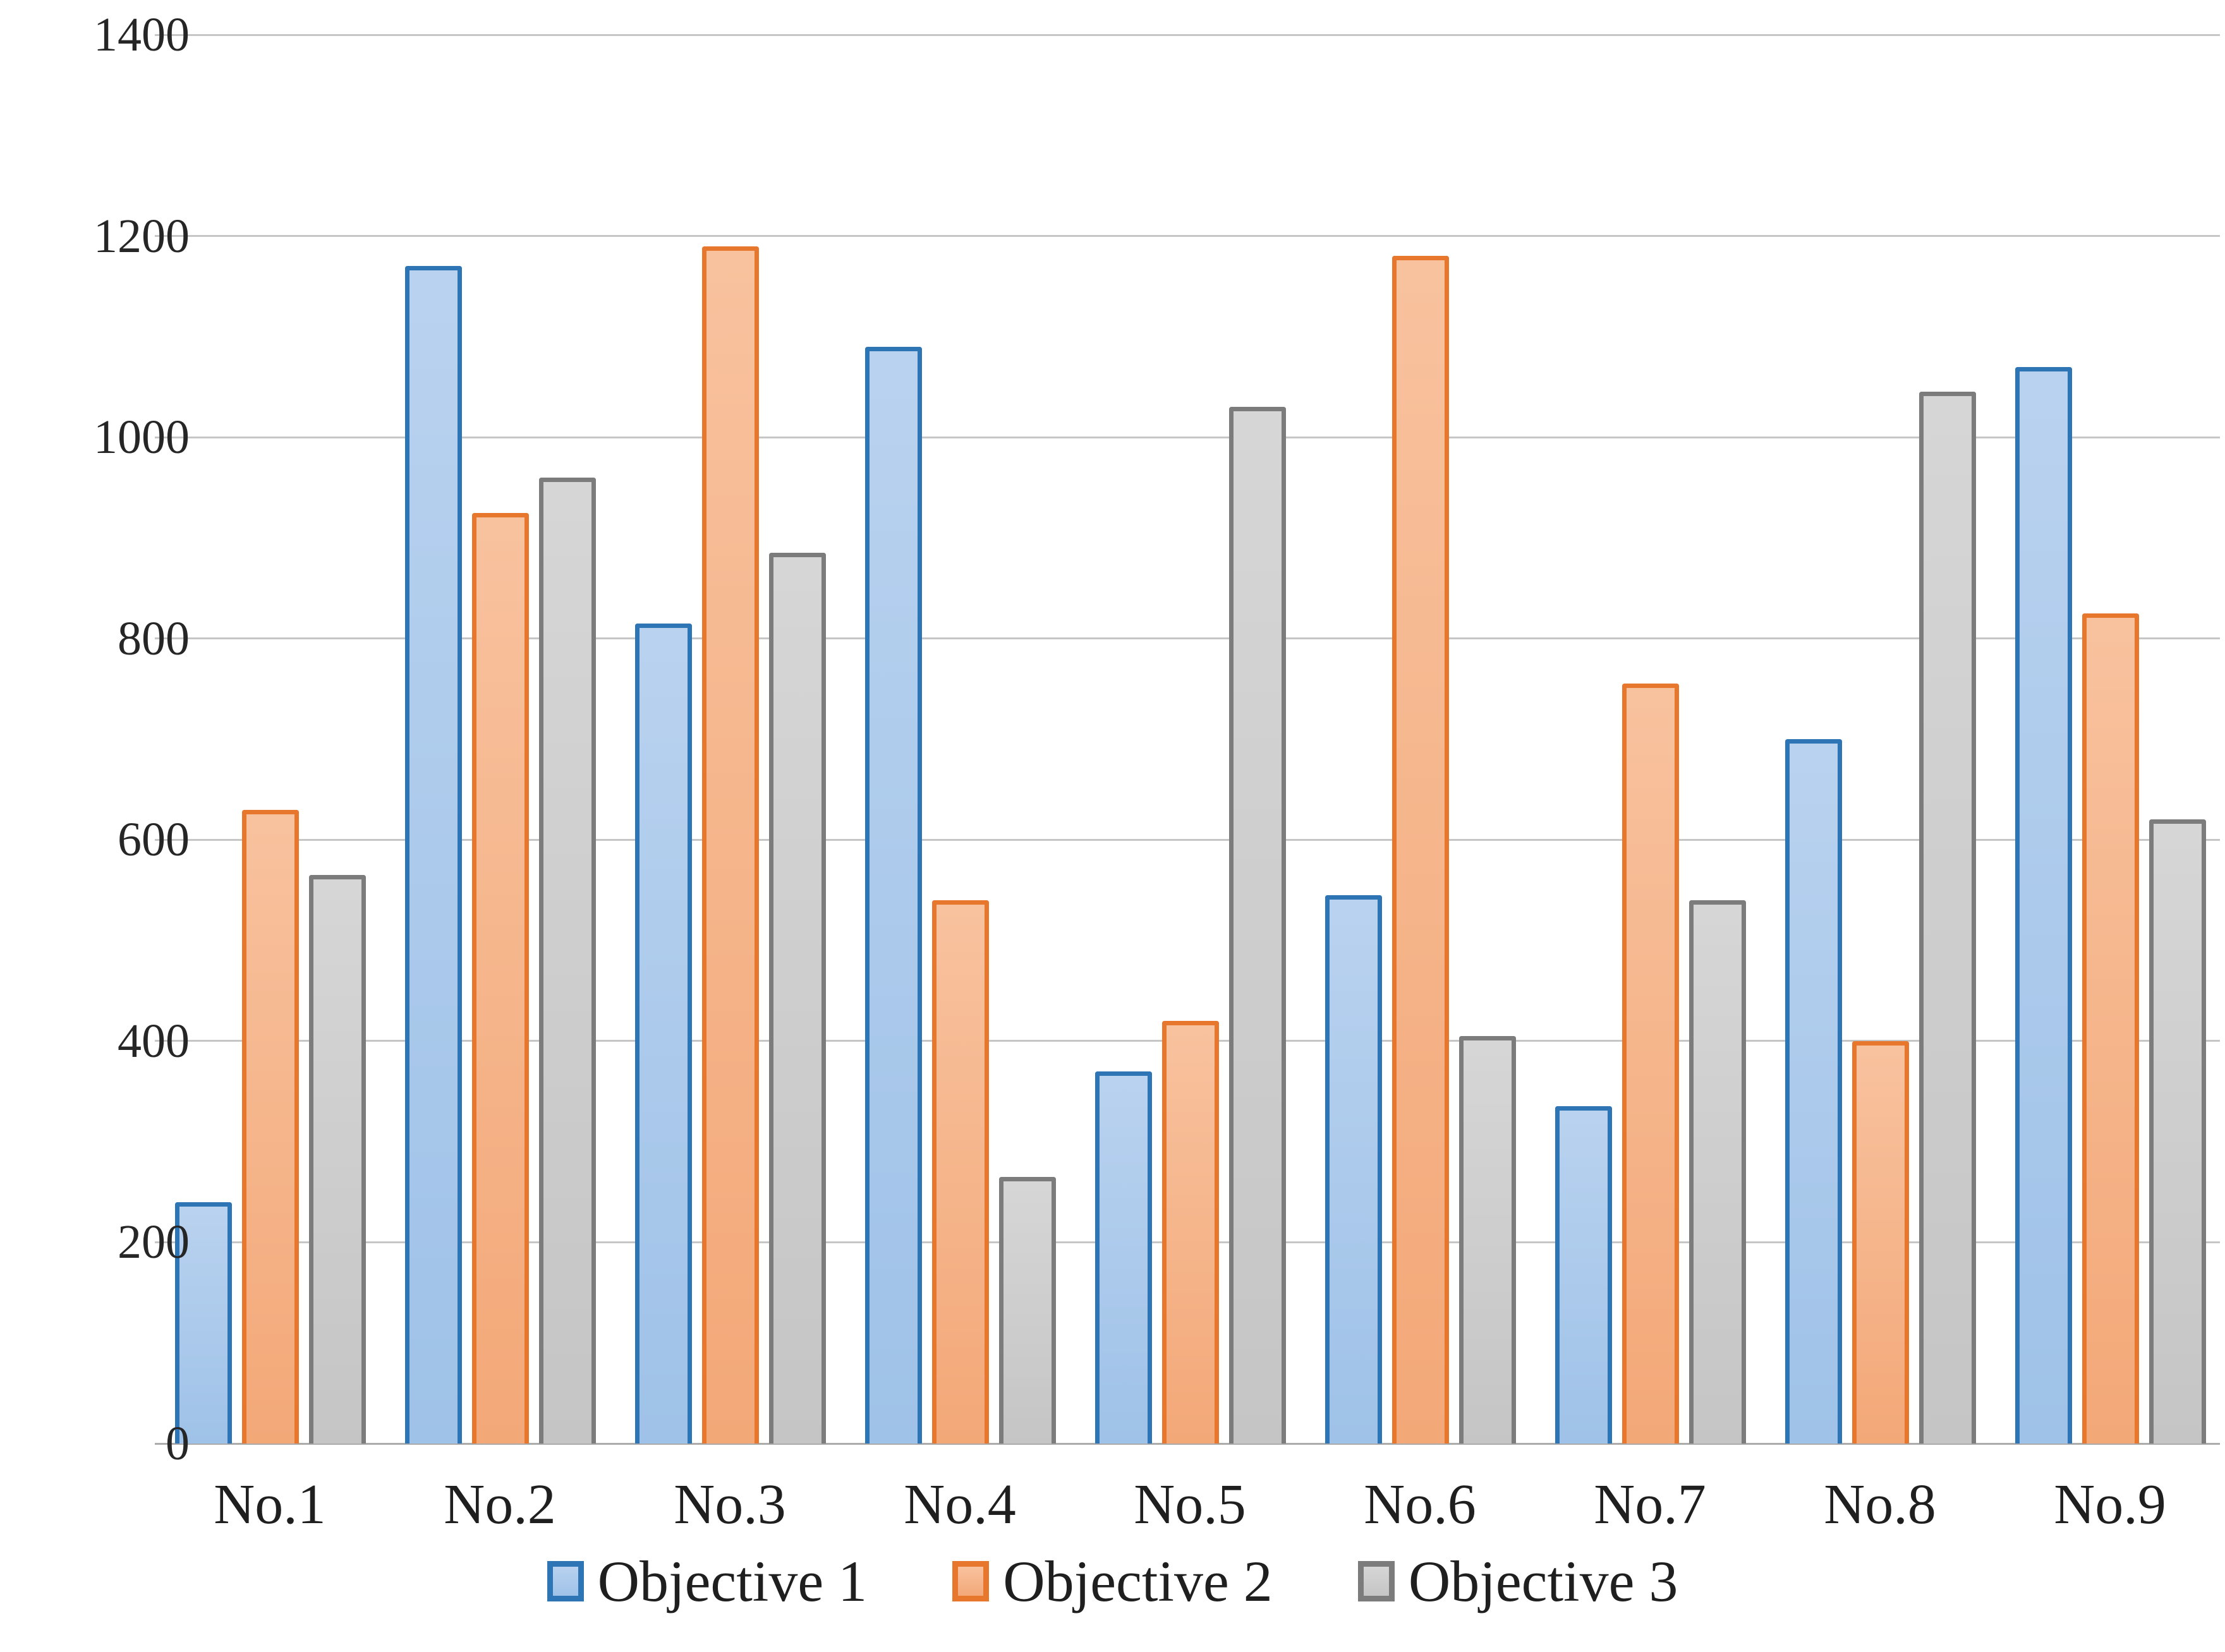 Image resolution: width=2225 pixels, height=1652 pixels. I want to click on x-tick-label-no7: No.7, so click(1650, 1504).